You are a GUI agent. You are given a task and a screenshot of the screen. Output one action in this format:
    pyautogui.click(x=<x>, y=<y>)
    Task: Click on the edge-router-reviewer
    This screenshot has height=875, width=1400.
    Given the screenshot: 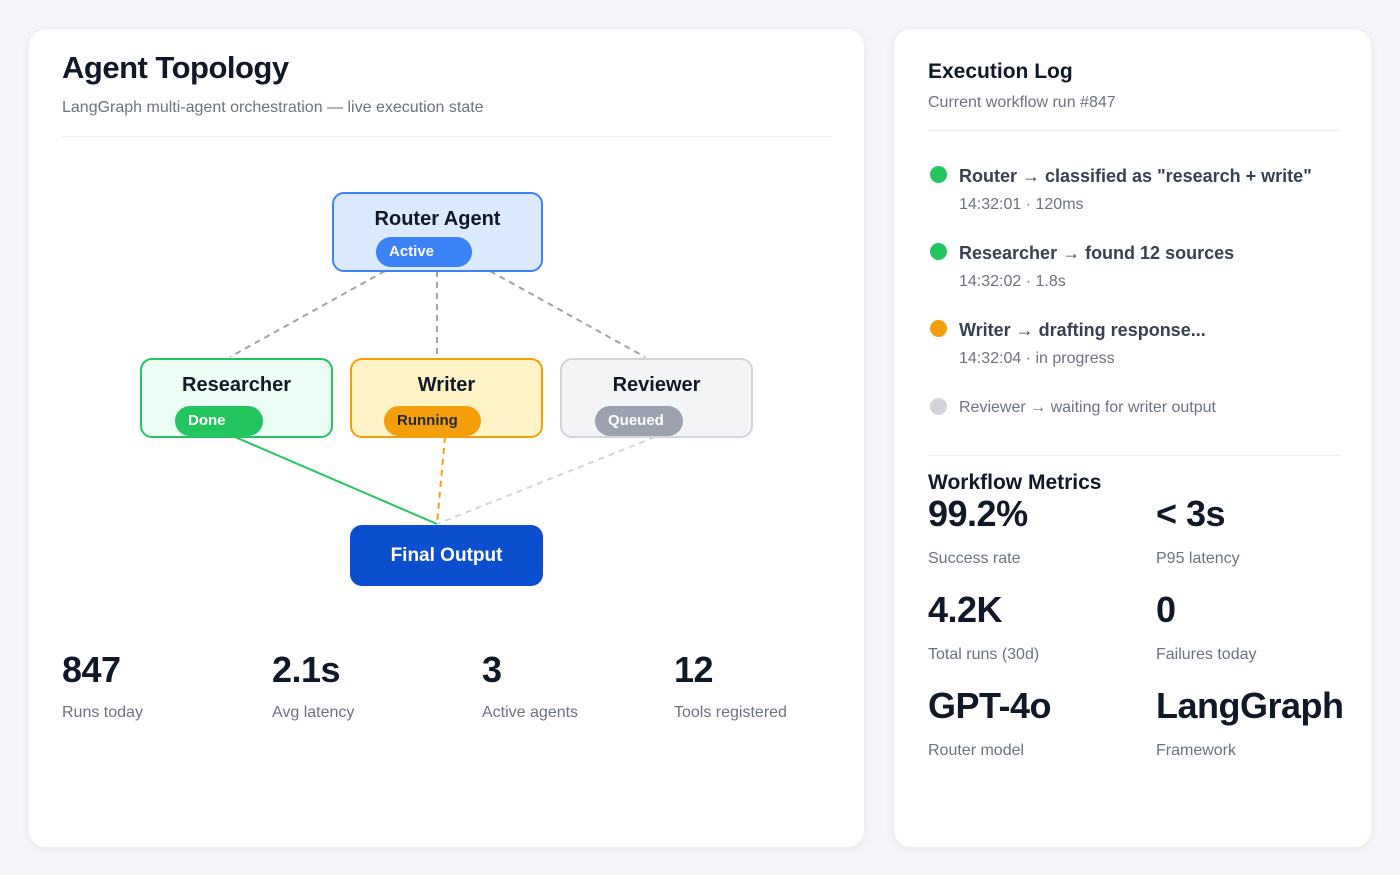 What is the action you would take?
    pyautogui.click(x=567, y=314)
    